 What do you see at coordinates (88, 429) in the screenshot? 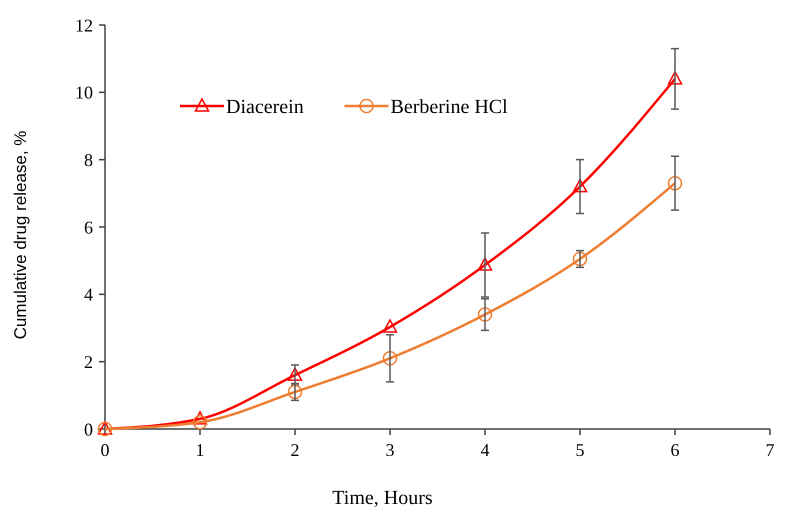
I see `y-tick-label: 0` at bounding box center [88, 429].